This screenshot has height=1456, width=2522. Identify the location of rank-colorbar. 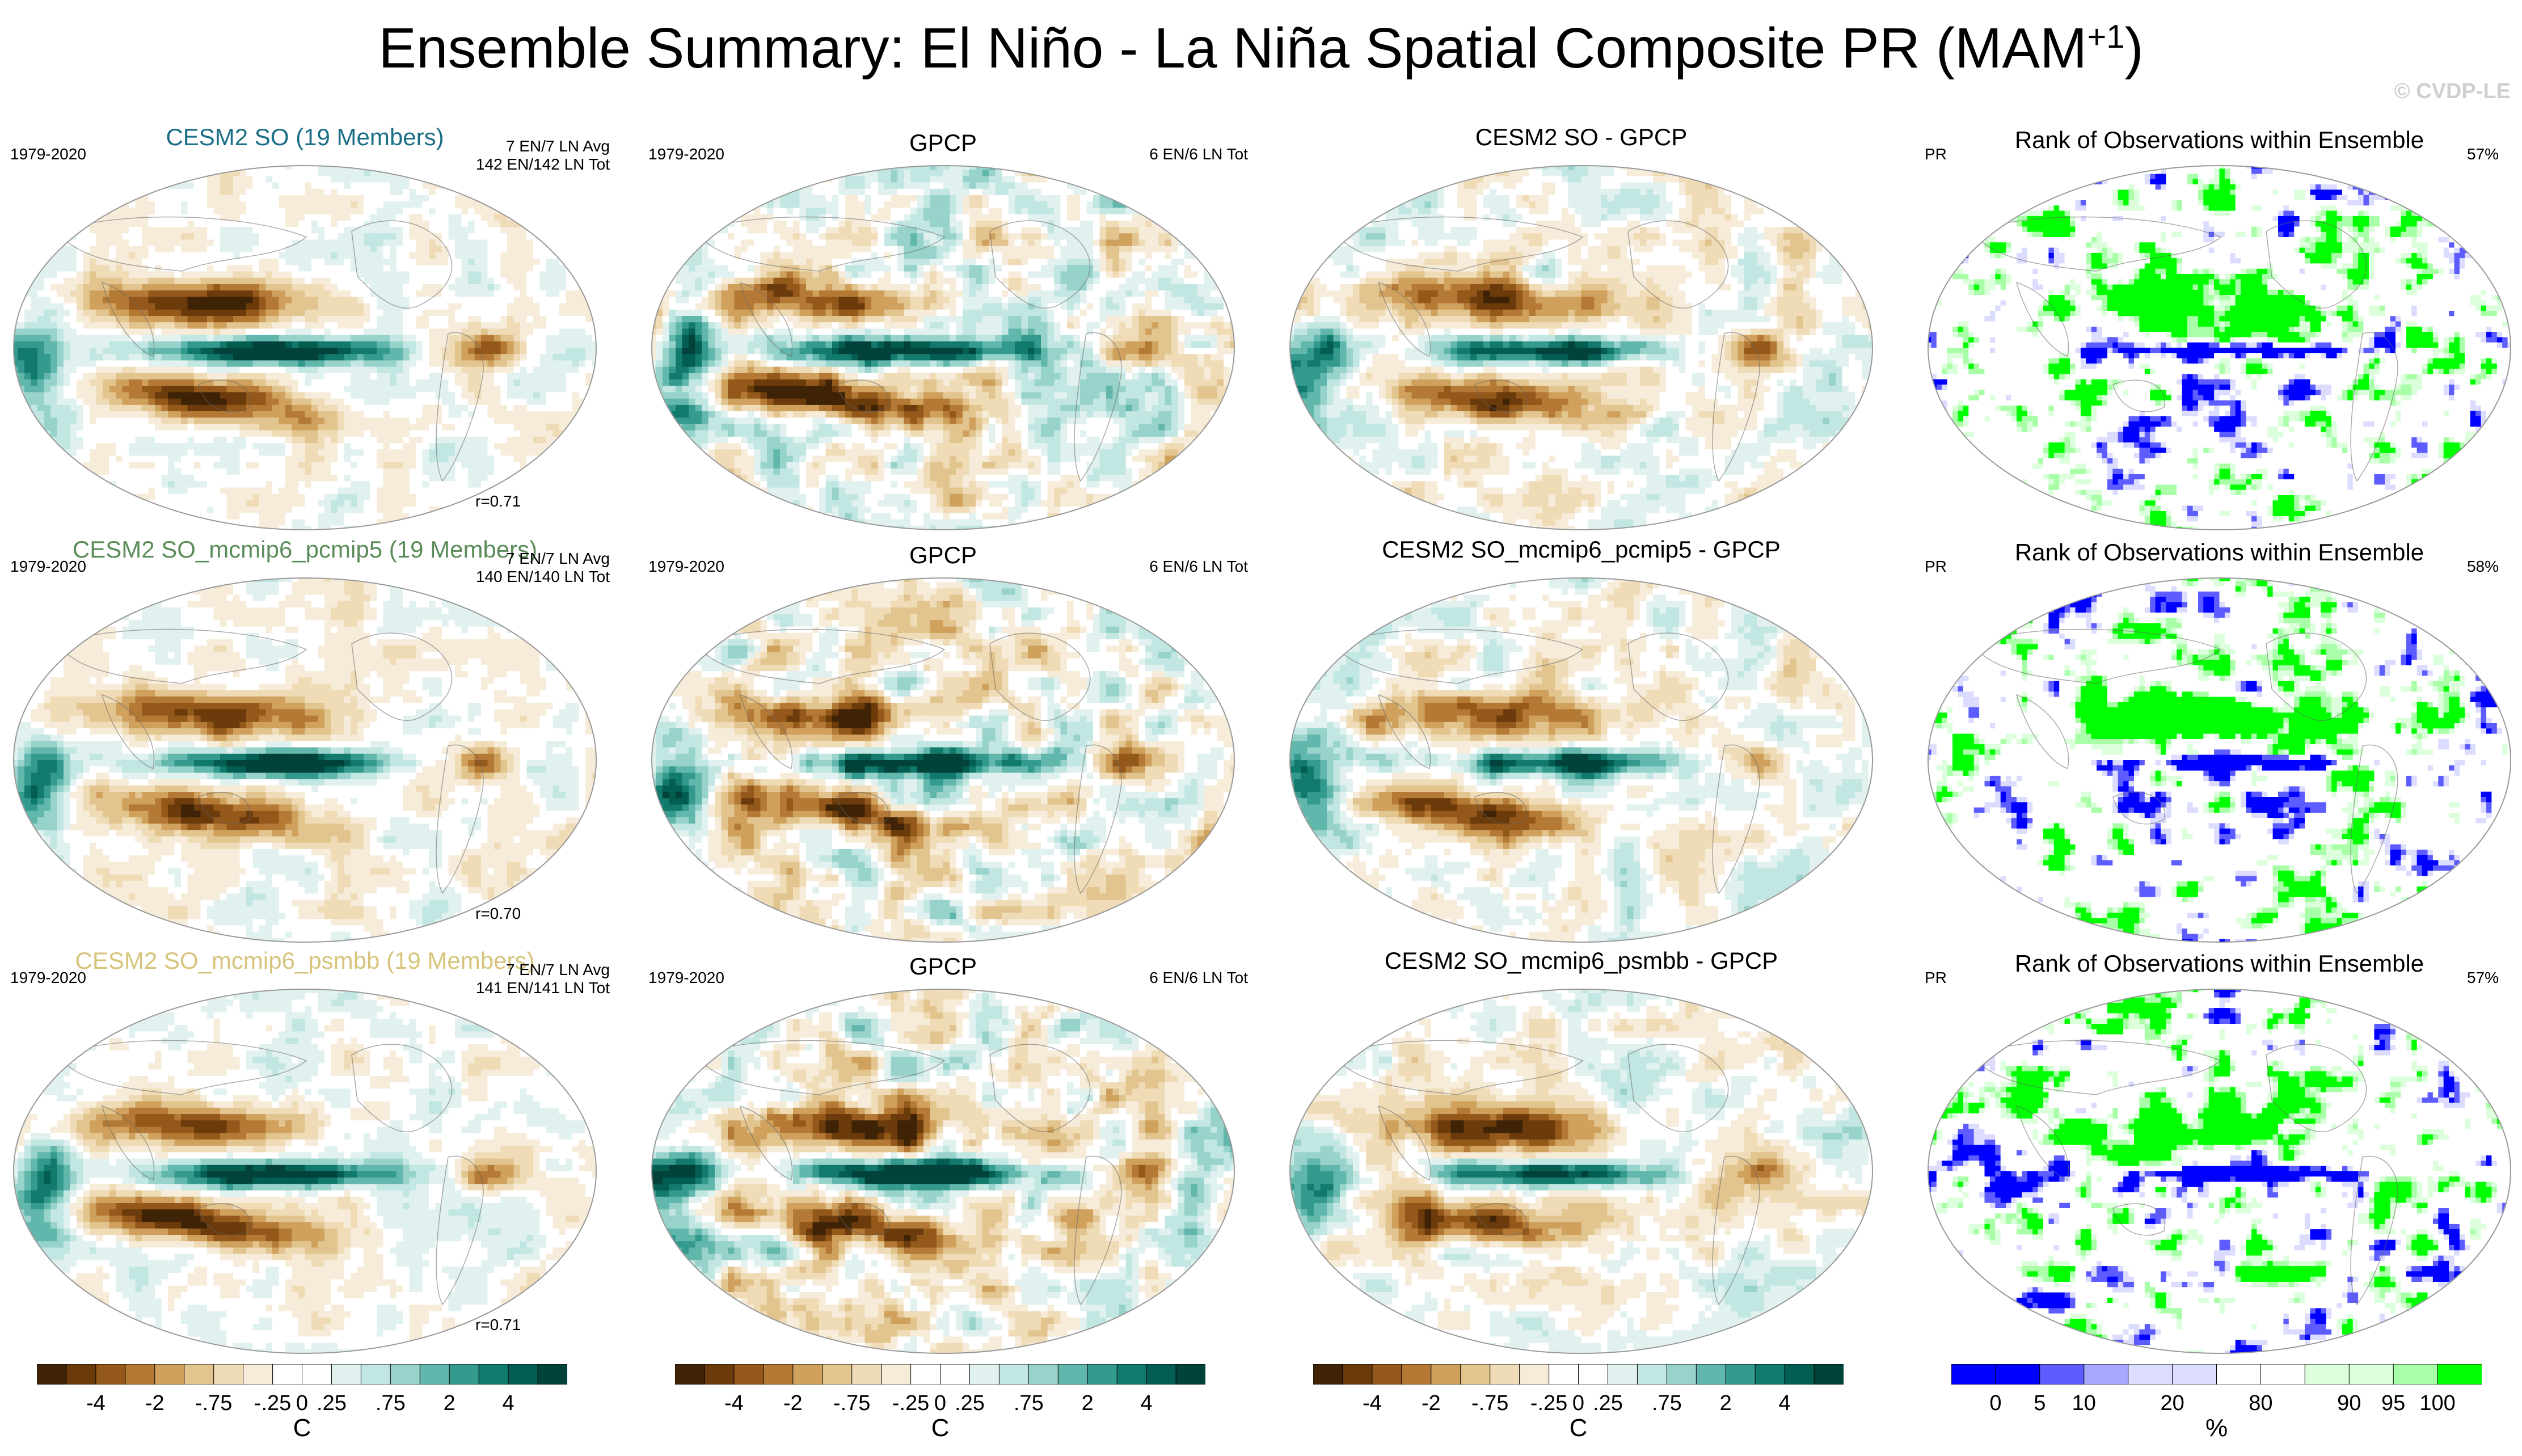
(2216, 1374).